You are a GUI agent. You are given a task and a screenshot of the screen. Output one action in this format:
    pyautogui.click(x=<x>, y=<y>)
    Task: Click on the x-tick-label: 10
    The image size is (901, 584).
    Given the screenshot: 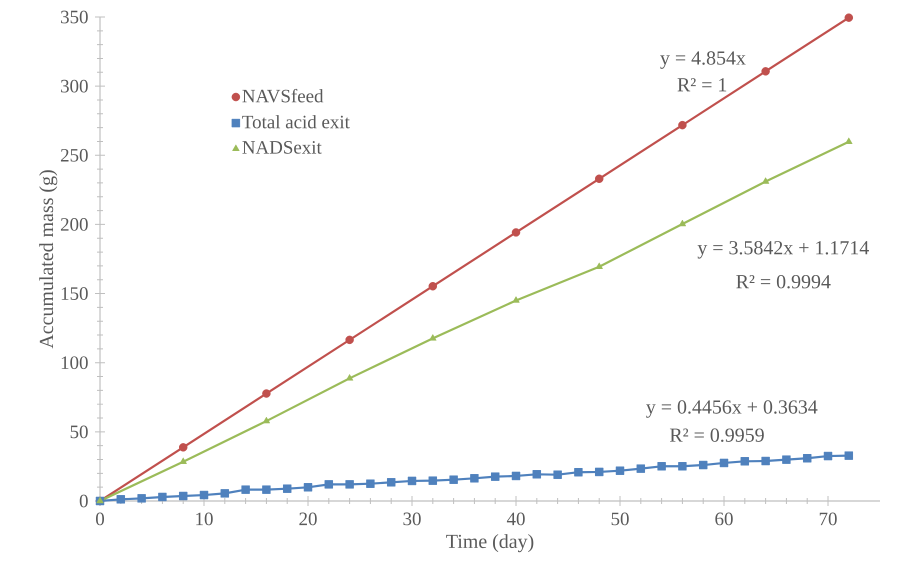 What is the action you would take?
    pyautogui.click(x=204, y=519)
    